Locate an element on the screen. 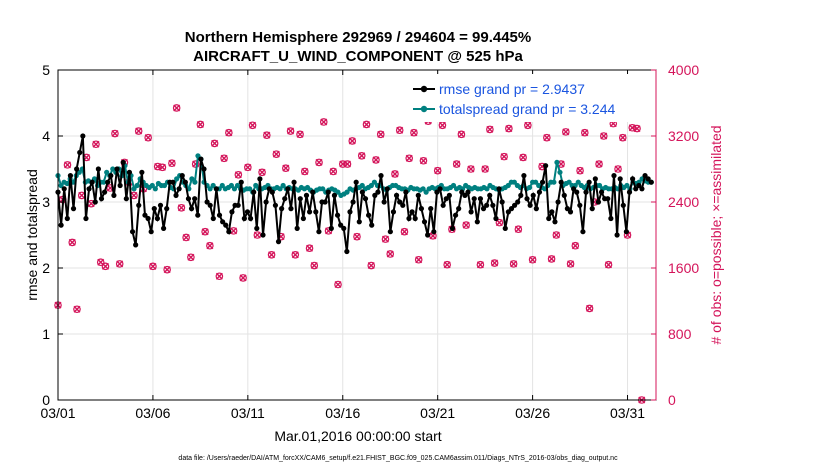  legend-marker-rmse is located at coordinates (424, 89).